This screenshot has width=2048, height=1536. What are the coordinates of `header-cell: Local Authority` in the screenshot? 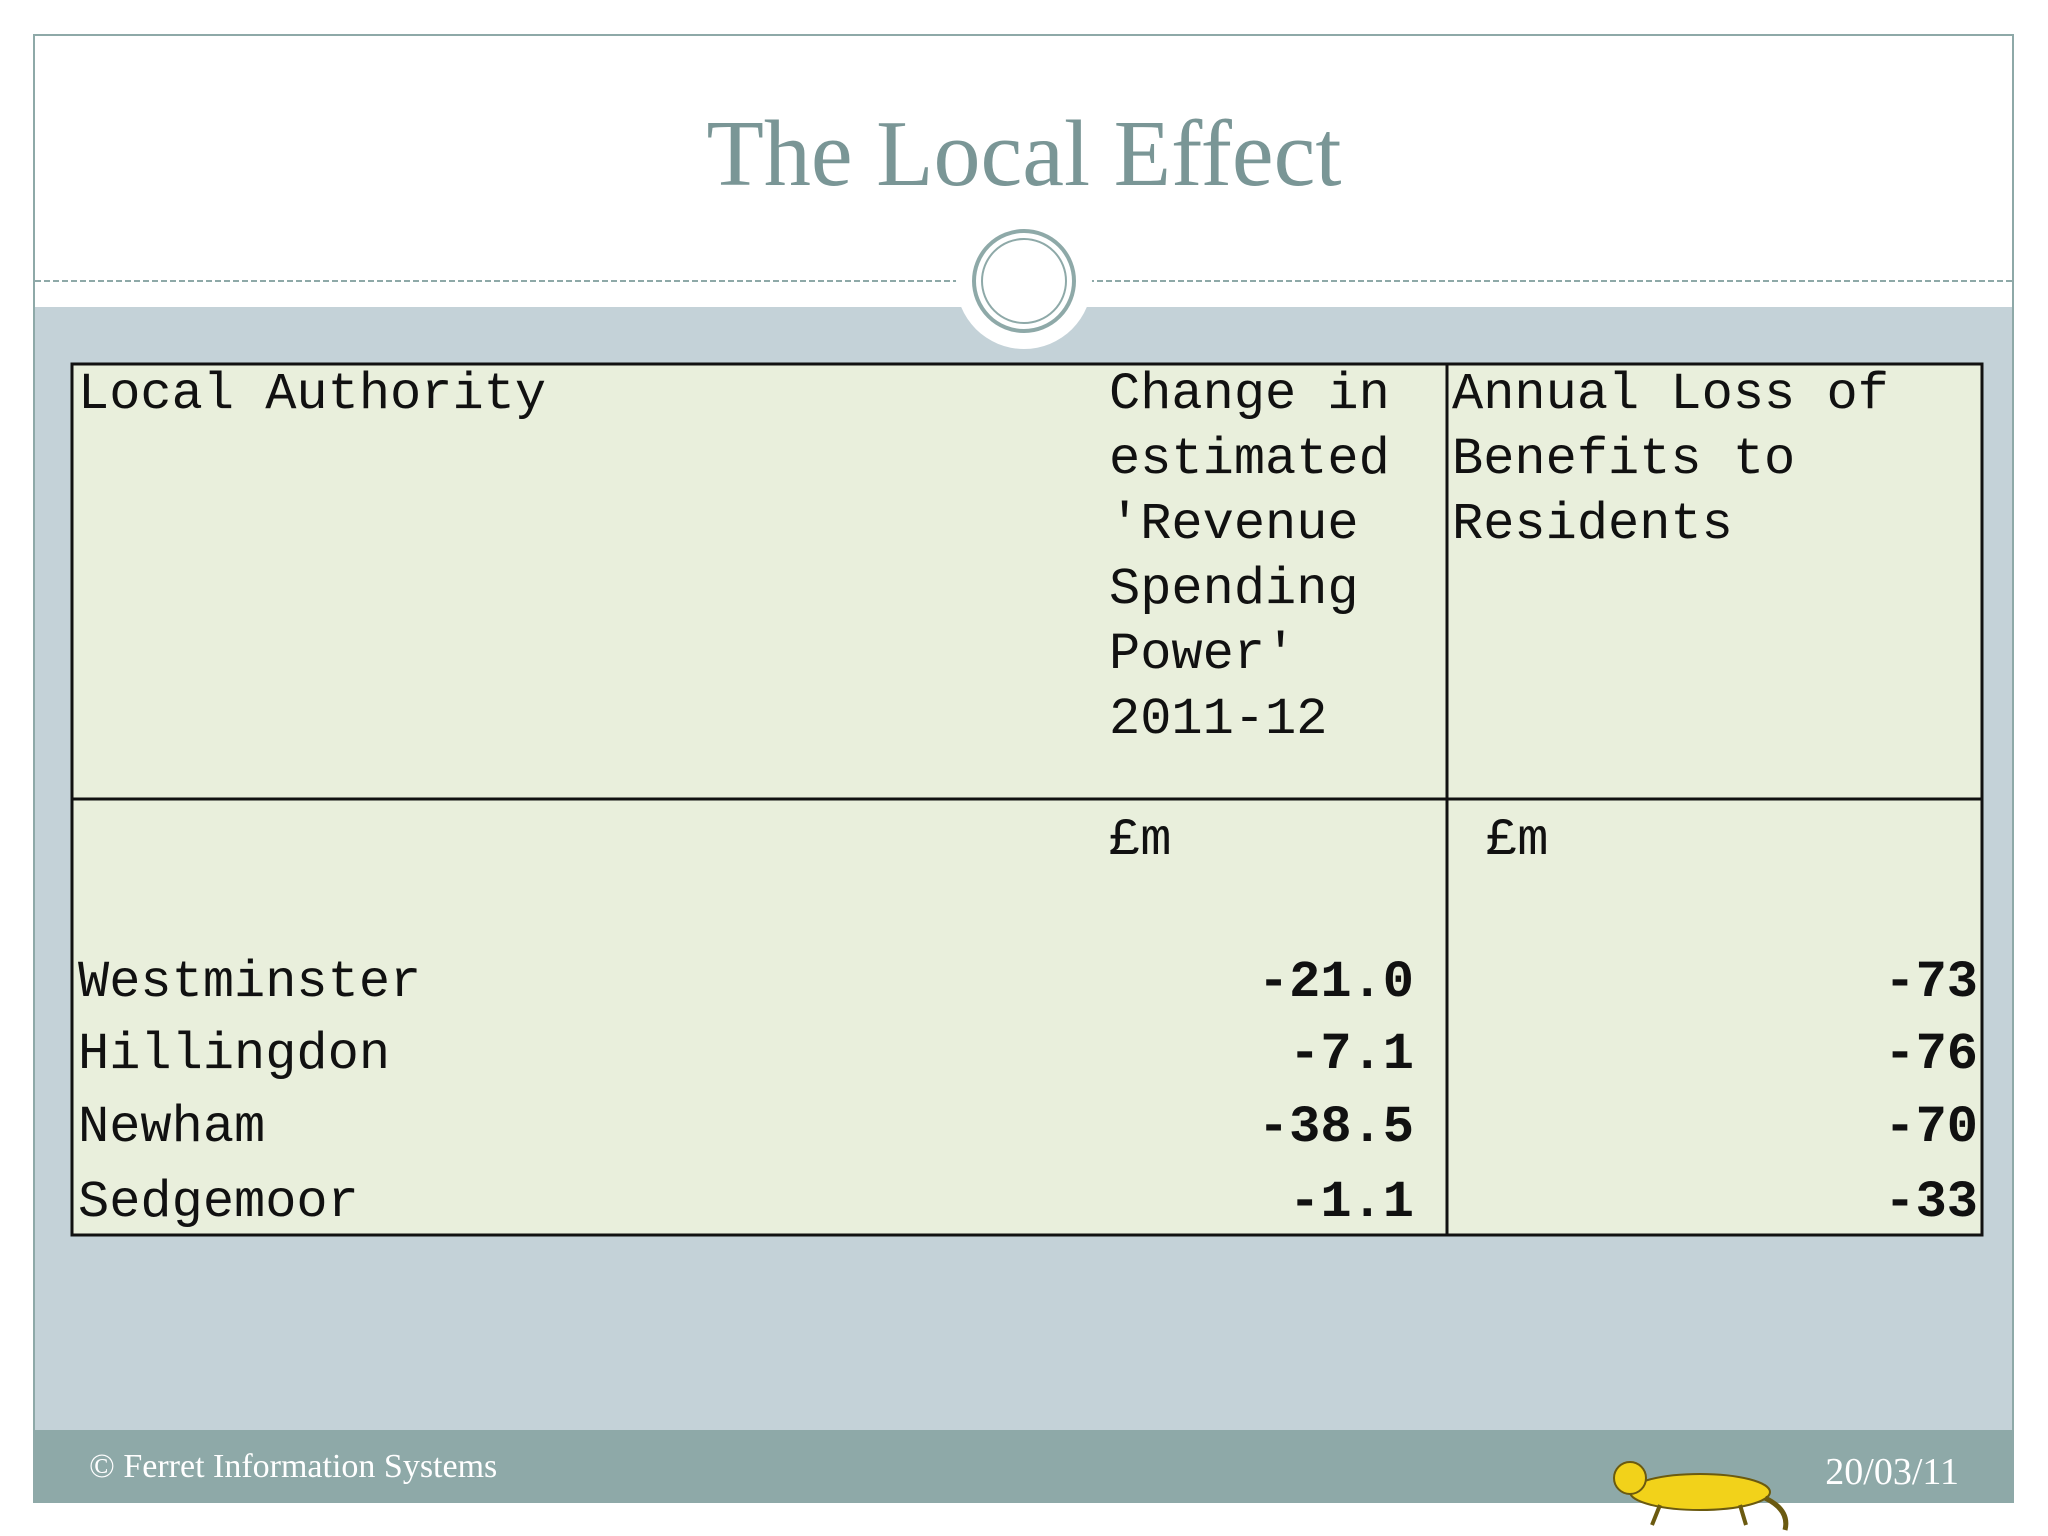 It's located at (312, 394).